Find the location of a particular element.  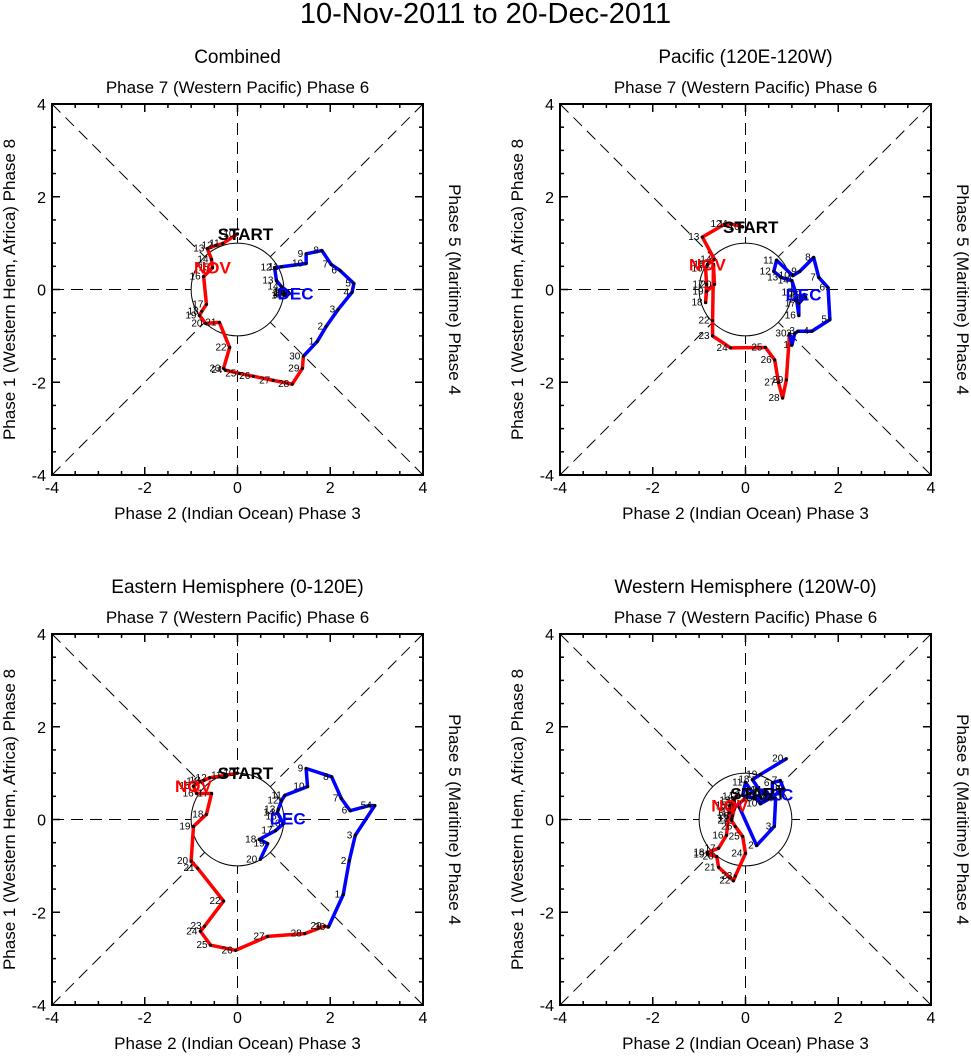

day-label: 3 is located at coordinates (792, 331).